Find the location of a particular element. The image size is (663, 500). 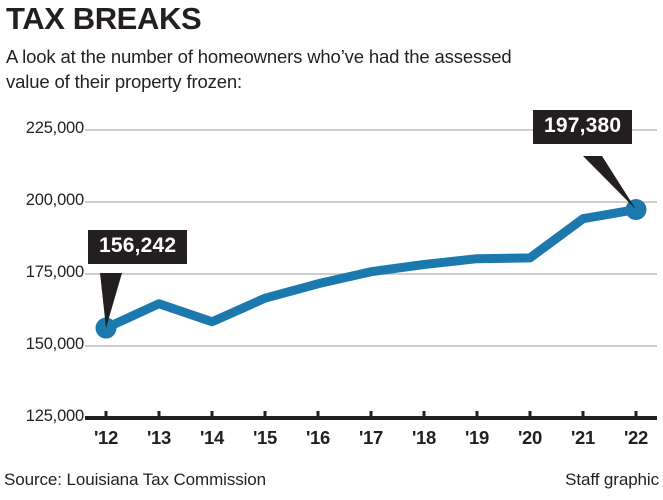

x-axis-tick-label: '12 is located at coordinates (106, 437).